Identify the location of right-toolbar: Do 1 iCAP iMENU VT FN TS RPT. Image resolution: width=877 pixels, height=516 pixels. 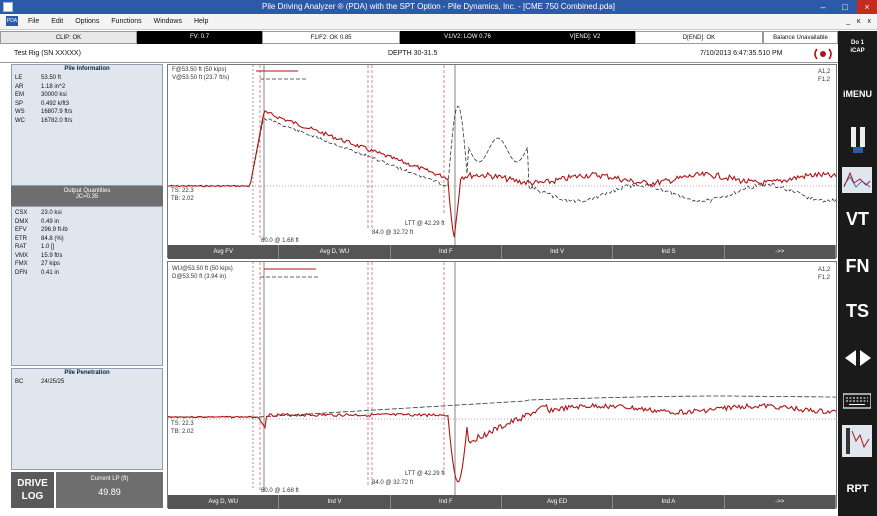
(857, 273).